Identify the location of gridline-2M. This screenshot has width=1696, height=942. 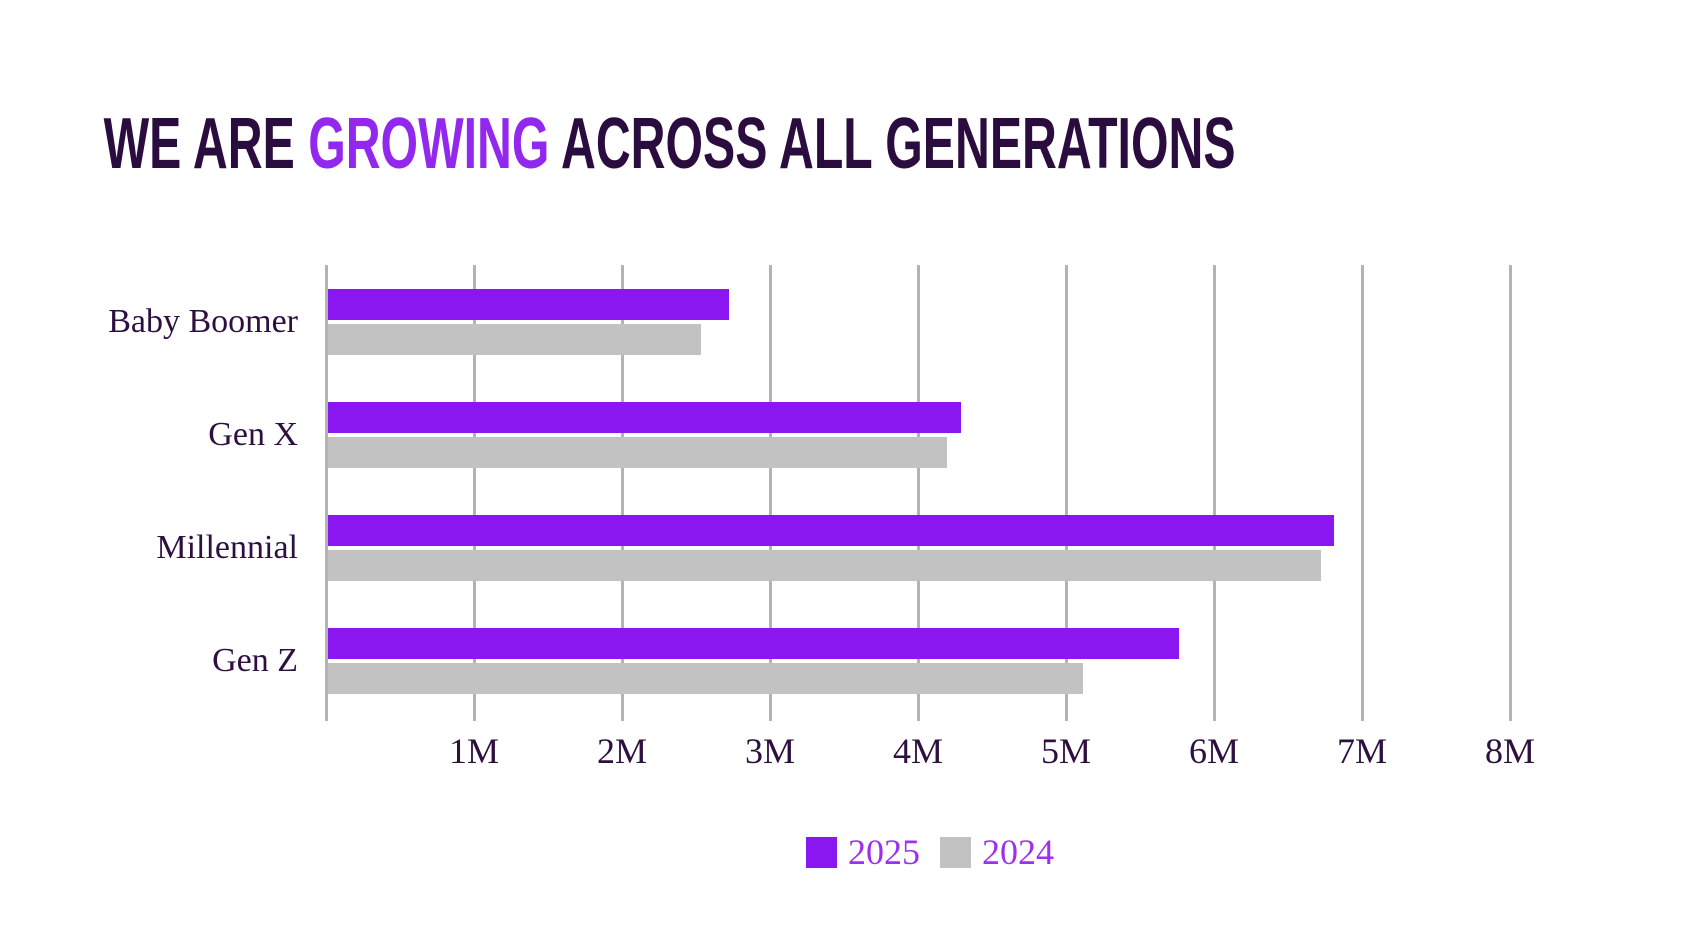
(622, 493).